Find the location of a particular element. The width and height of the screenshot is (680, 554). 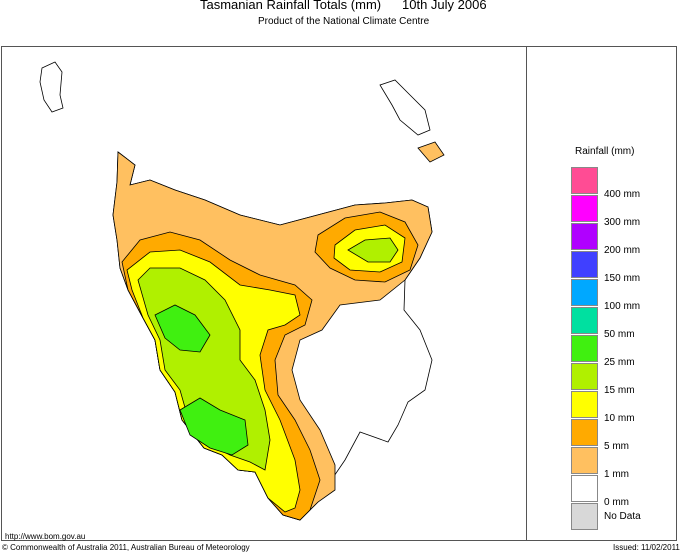

king-island is located at coordinates (51, 87).